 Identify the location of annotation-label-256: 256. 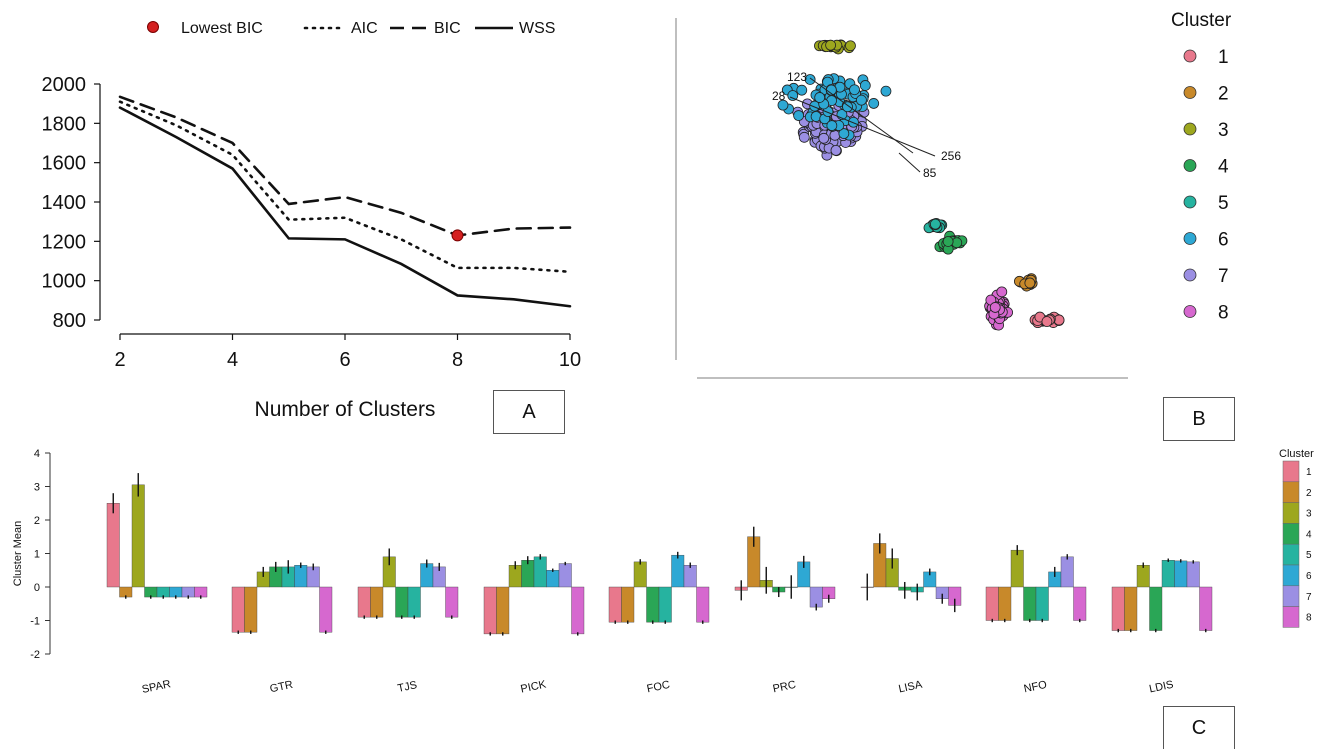
(951, 156).